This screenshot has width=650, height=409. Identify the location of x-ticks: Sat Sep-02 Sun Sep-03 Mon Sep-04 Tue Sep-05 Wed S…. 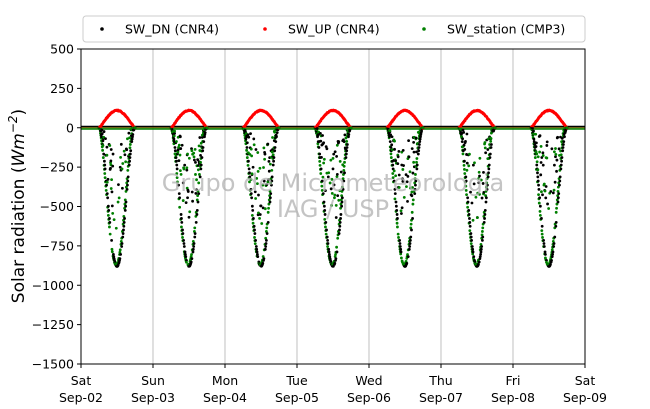
(333, 384).